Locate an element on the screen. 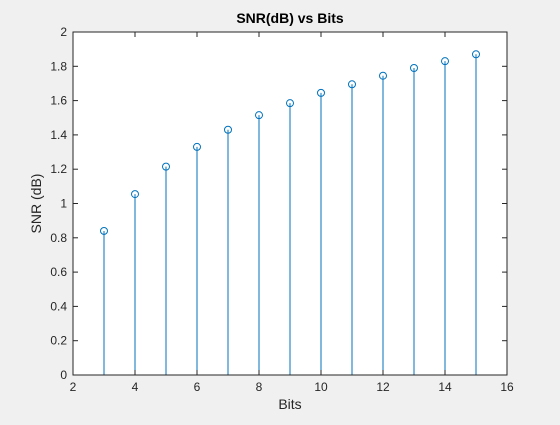  x-tick-label: 4 is located at coordinates (135, 387).